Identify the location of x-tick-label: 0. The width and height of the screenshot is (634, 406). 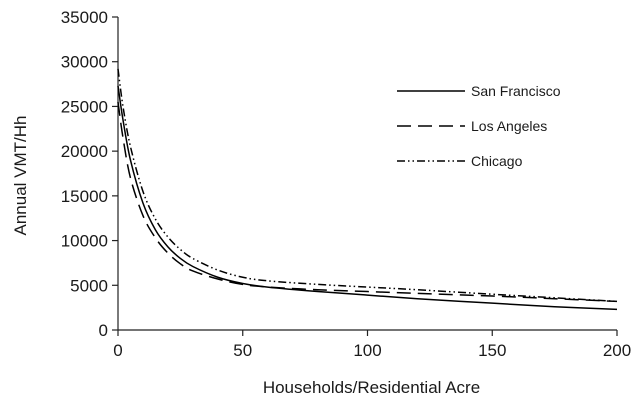
(117, 350).